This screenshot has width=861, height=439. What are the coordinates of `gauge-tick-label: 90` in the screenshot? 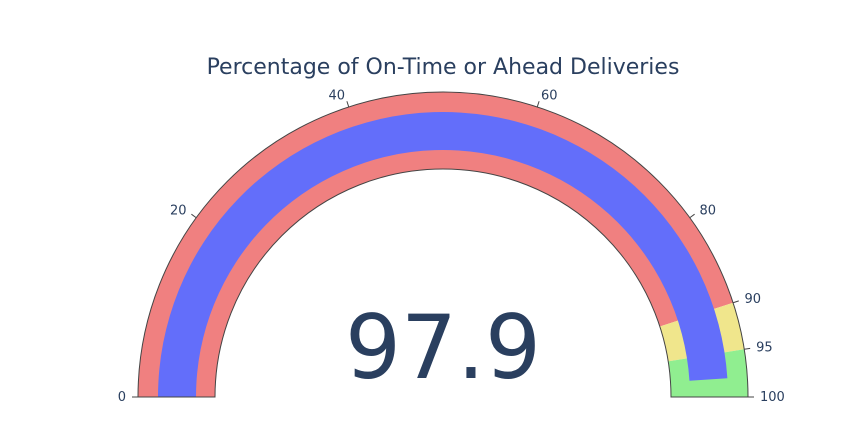 It's located at (752, 299).